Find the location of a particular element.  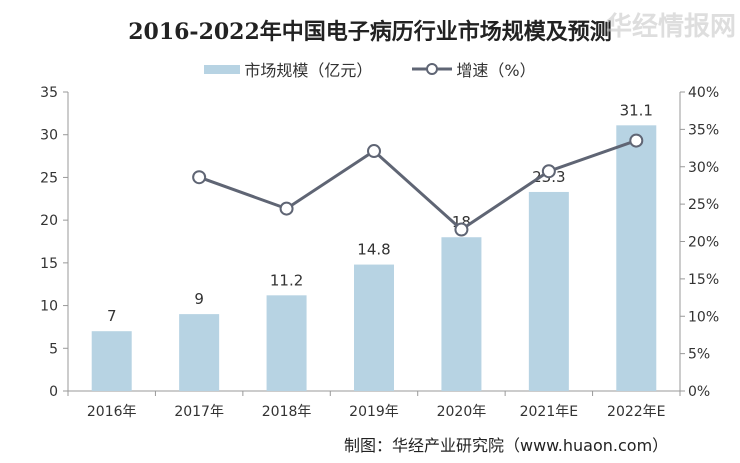

y2-tick-label: 10% is located at coordinates (703, 317).